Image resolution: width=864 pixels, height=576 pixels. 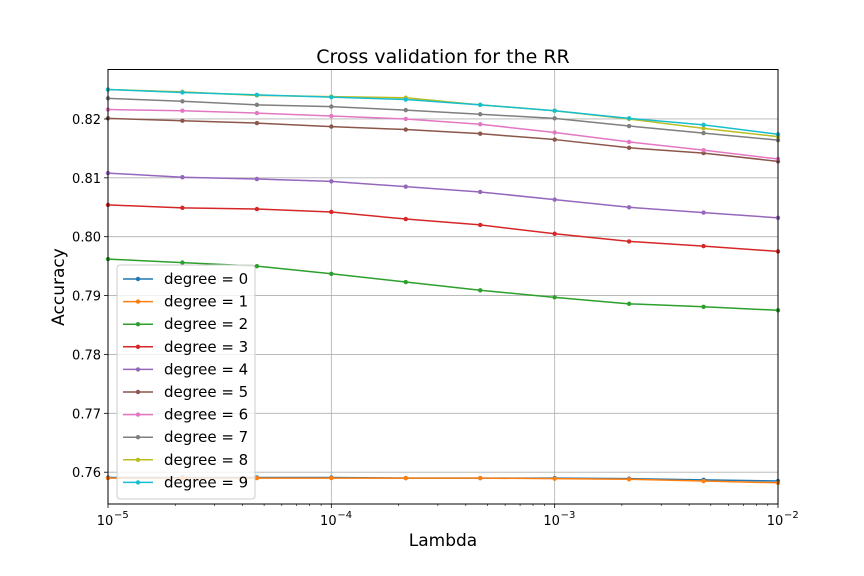 I want to click on x-tick-label: 10 −4, so click(x=336, y=519).